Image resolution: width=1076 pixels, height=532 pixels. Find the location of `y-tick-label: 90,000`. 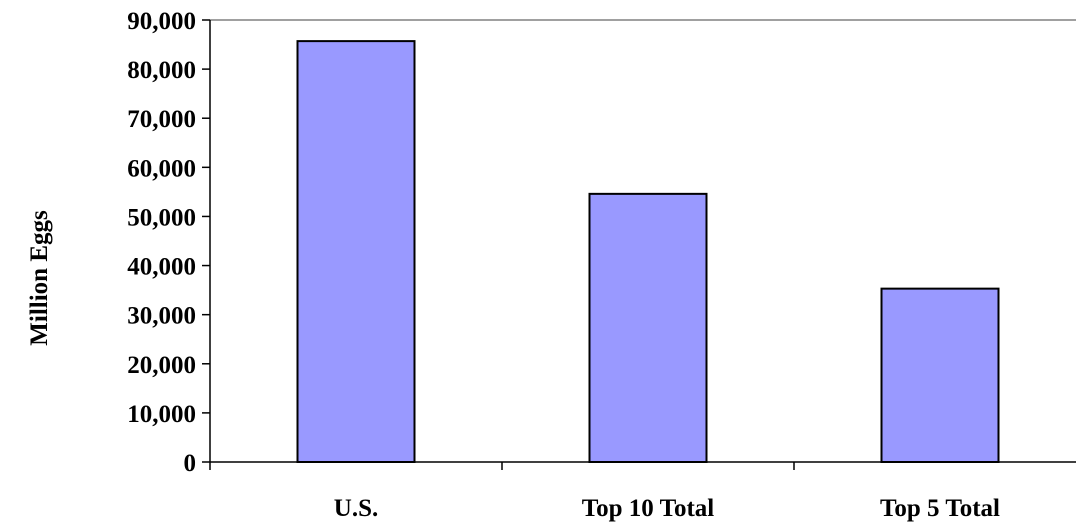

y-tick-label: 90,000 is located at coordinates (161, 21).